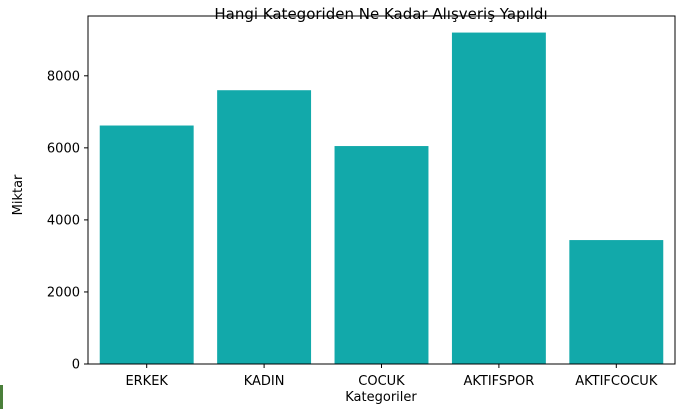 Image resolution: width=680 pixels, height=409 pixels. Describe the element at coordinates (63, 148) in the screenshot. I see `y-tick-label: 6000` at that location.